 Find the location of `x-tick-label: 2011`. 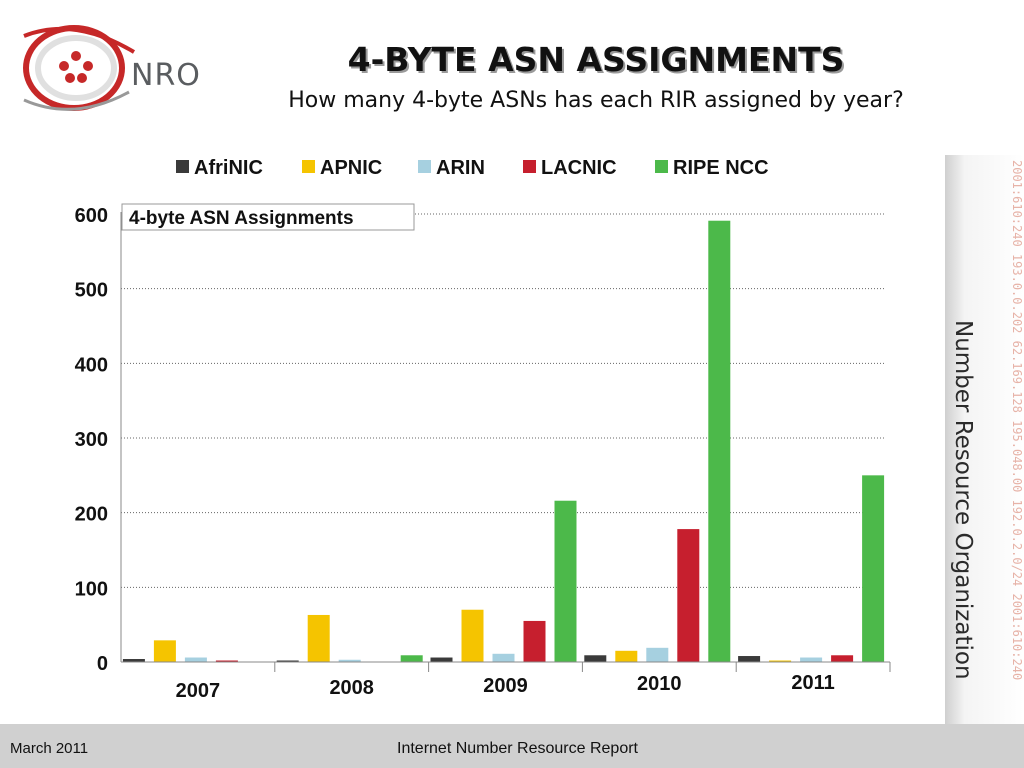

x-tick-label: 2011 is located at coordinates (812, 683).